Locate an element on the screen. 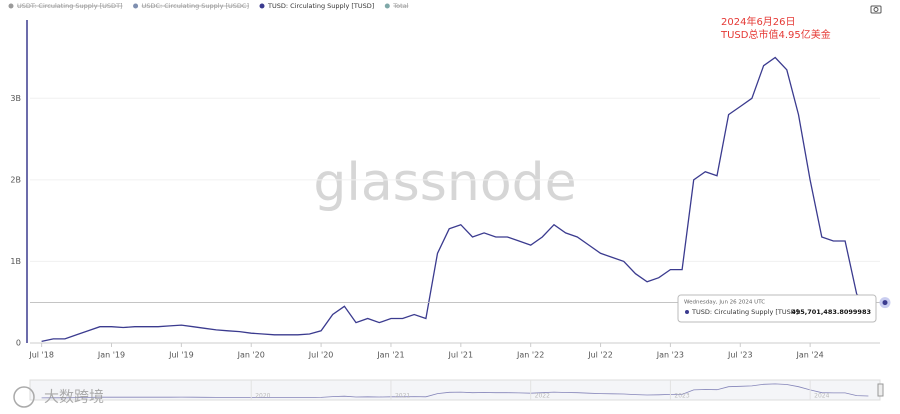 The image size is (900, 414). navigator-label: 2024 is located at coordinates (821, 396).